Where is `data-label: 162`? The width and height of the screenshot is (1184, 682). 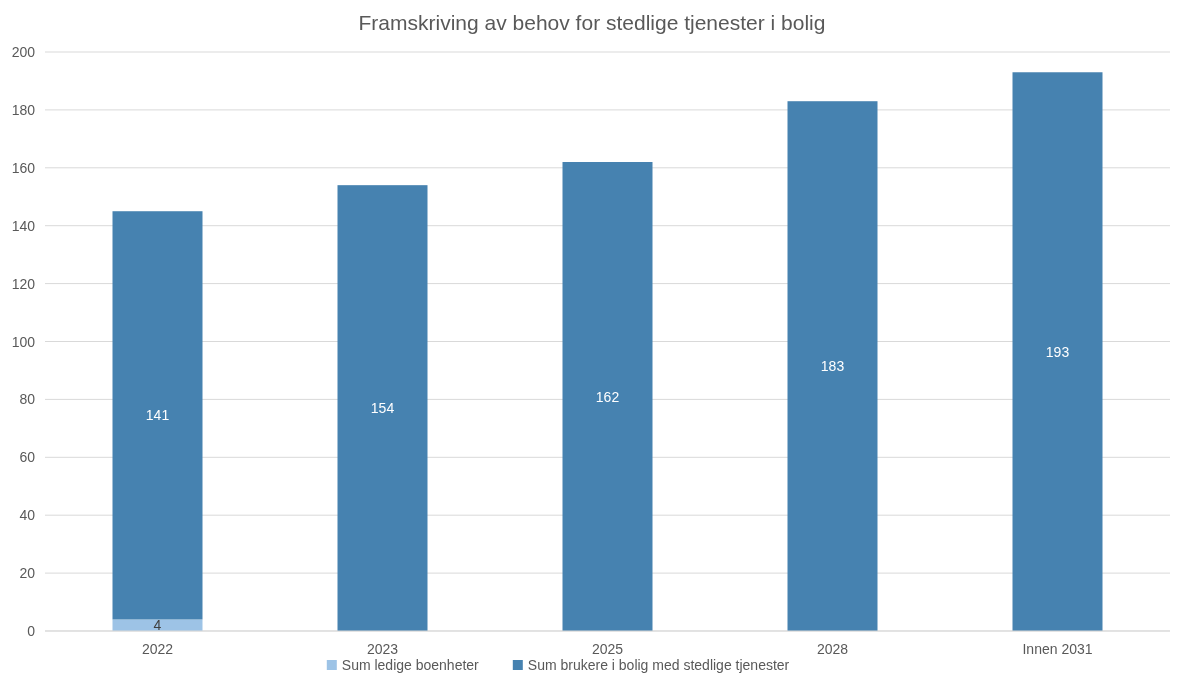 data-label: 162 is located at coordinates (607, 396).